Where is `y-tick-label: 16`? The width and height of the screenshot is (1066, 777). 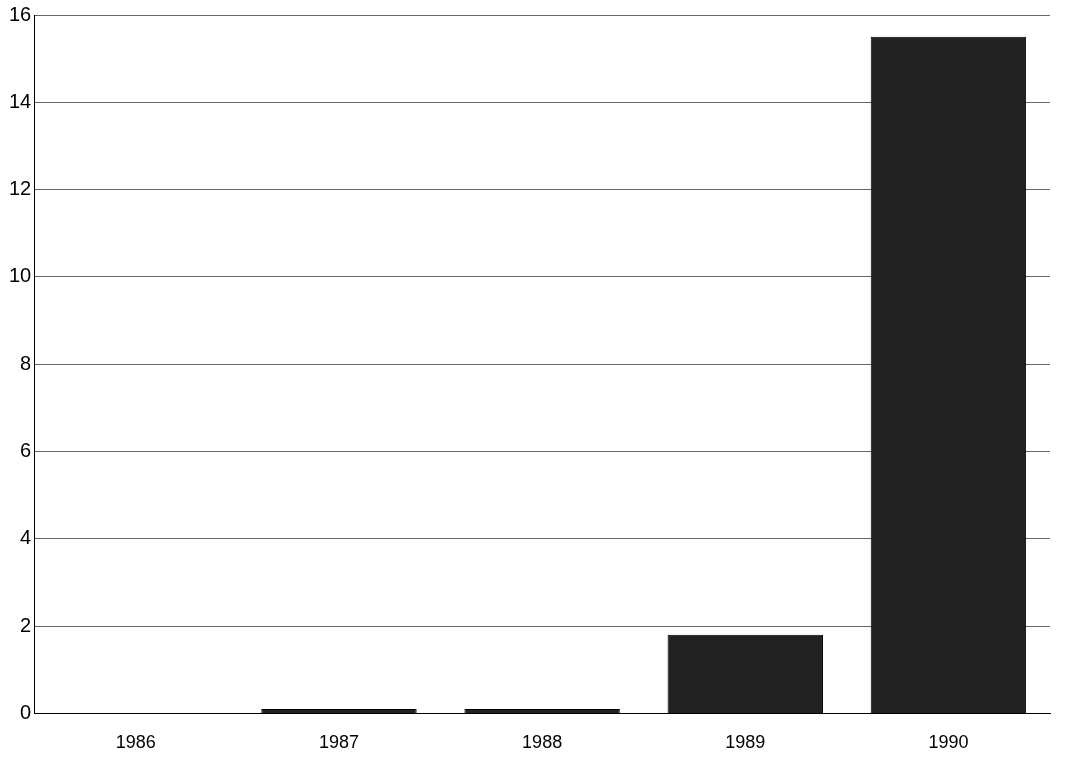 y-tick-label: 16 is located at coordinates (20, 13).